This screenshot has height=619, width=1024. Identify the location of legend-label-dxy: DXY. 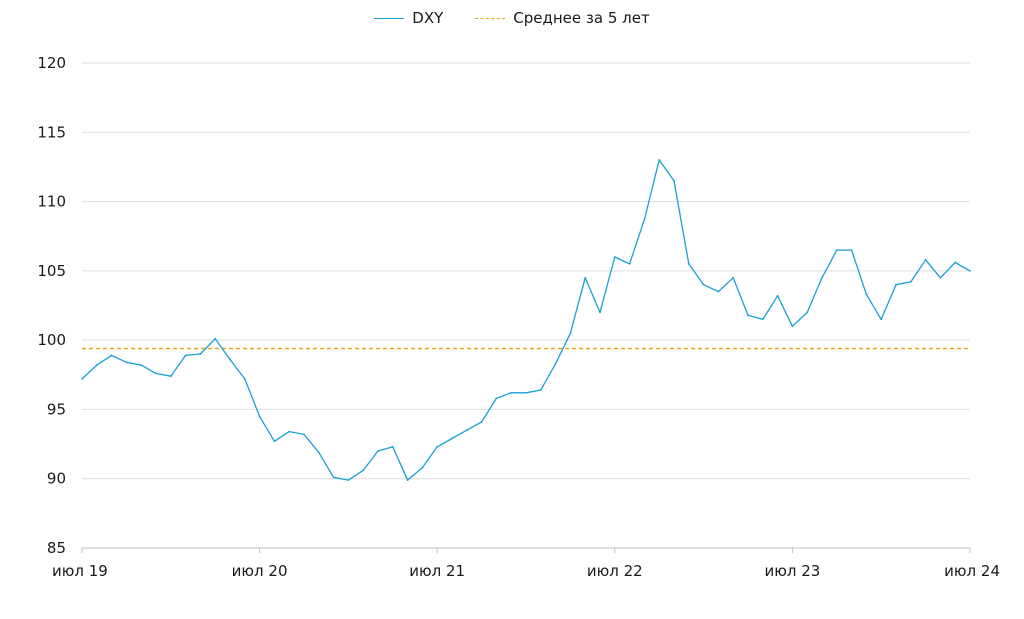
(428, 18).